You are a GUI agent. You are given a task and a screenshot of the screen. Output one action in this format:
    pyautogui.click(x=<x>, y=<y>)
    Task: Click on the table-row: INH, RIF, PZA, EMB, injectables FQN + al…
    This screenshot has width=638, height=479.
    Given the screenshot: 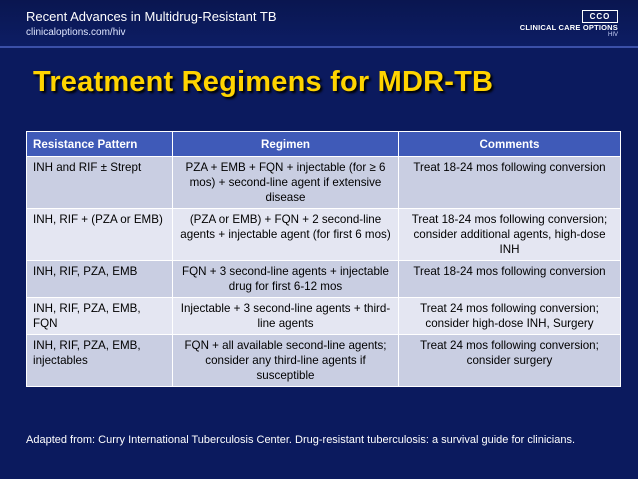 What is the action you would take?
    pyautogui.click(x=323, y=360)
    